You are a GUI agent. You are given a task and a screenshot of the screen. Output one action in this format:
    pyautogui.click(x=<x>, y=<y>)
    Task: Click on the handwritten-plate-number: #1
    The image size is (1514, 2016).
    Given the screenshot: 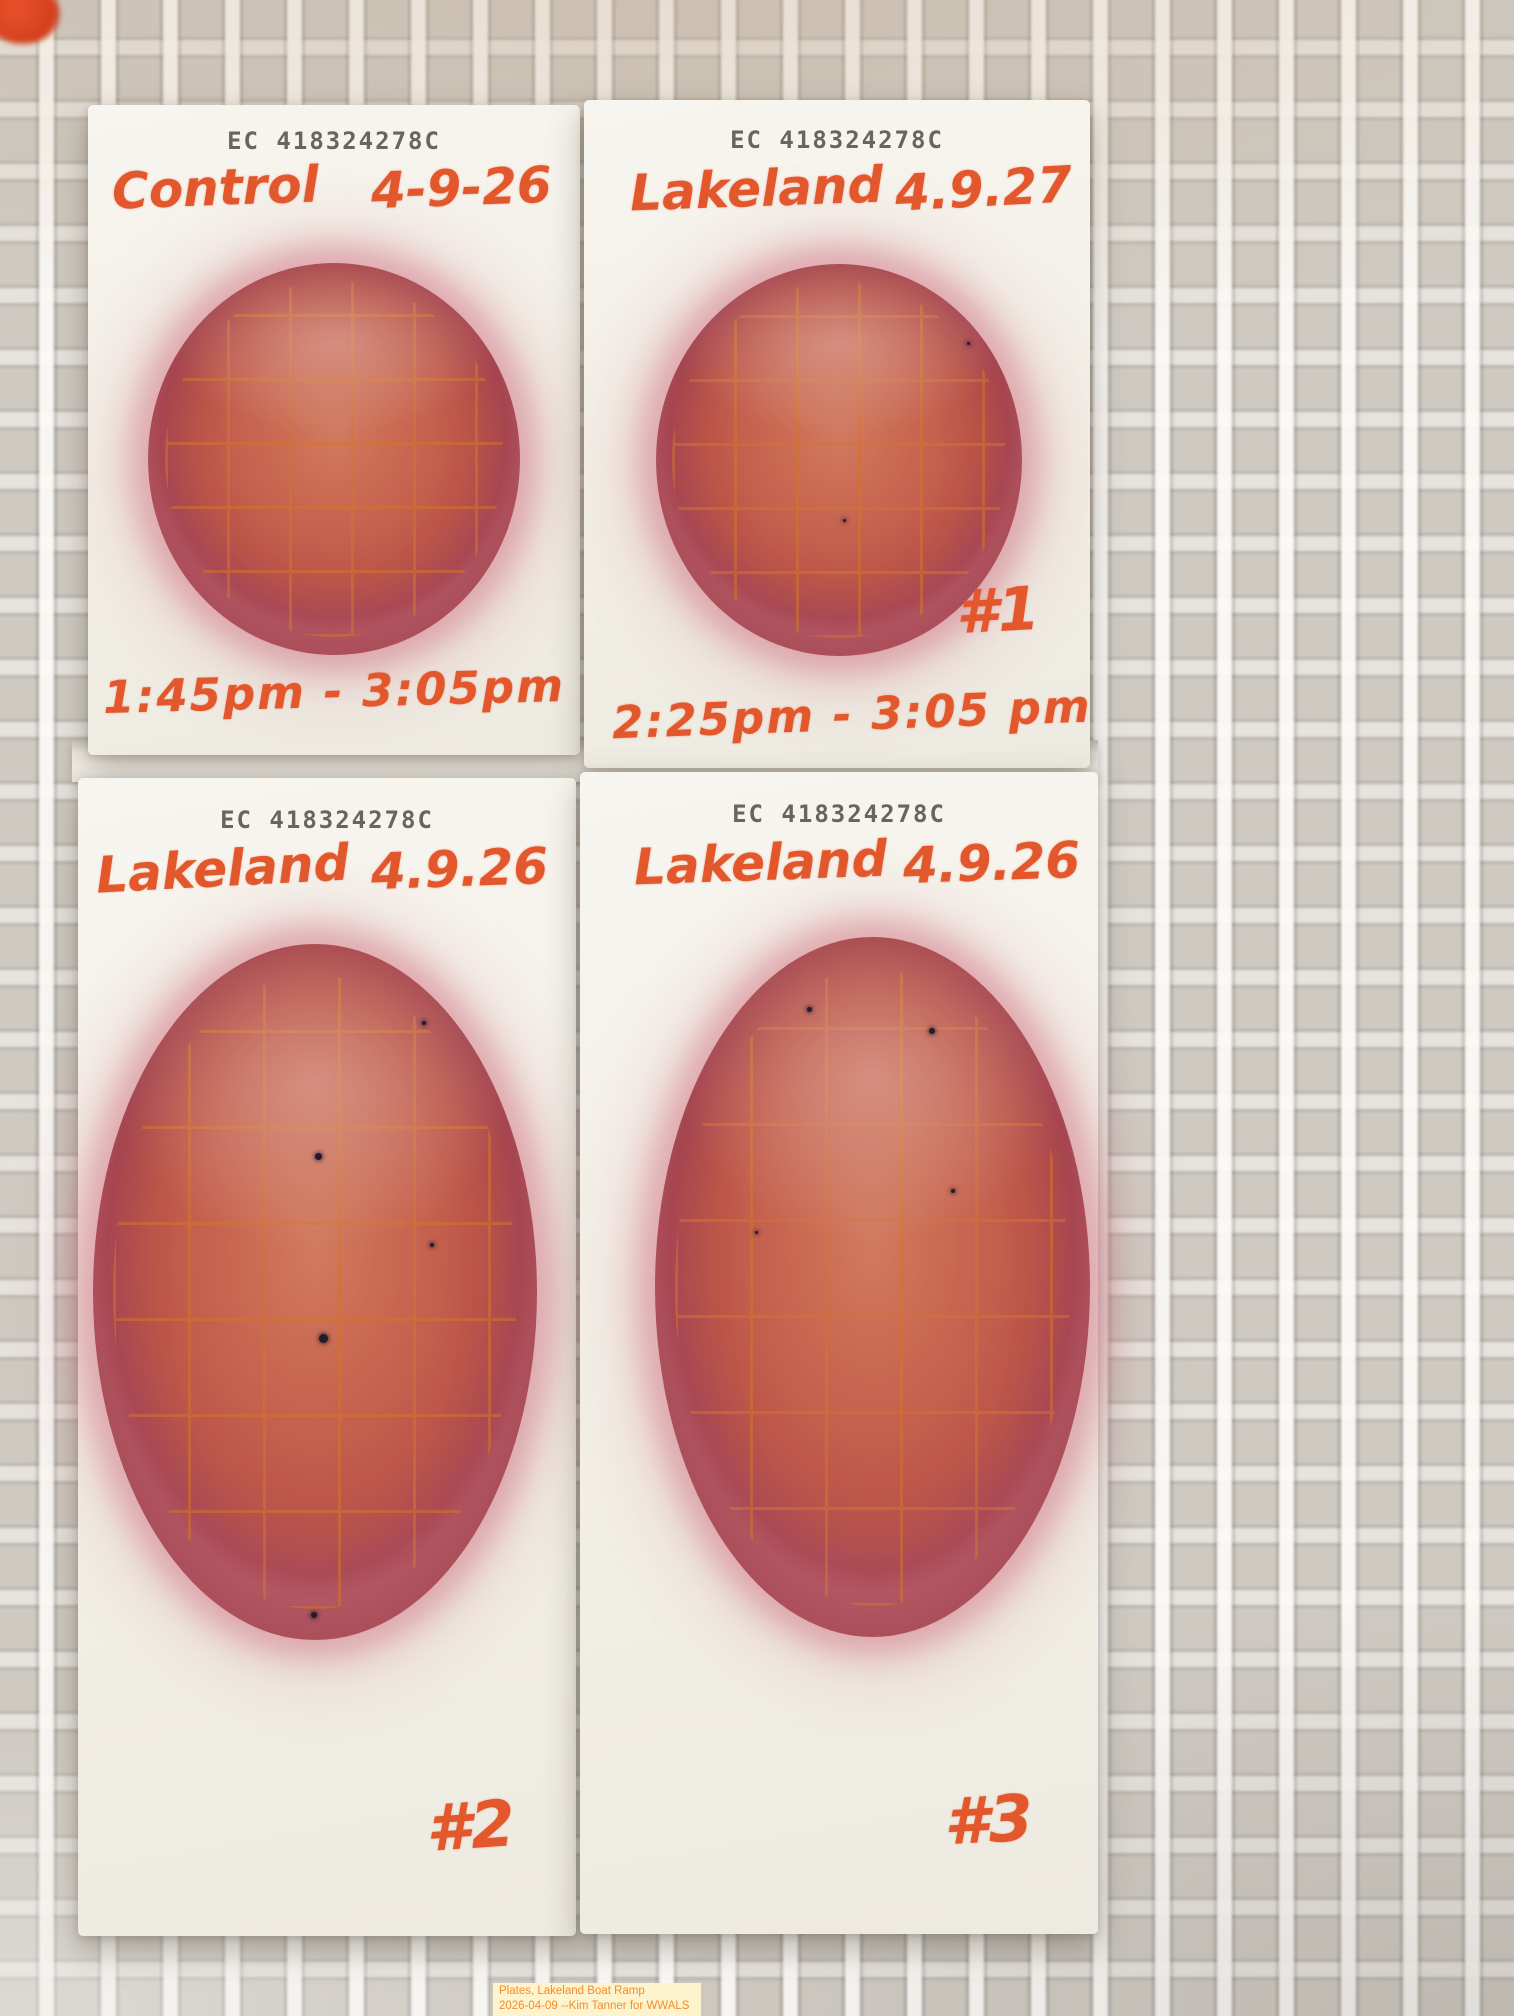 What is the action you would take?
    pyautogui.click(x=998, y=611)
    